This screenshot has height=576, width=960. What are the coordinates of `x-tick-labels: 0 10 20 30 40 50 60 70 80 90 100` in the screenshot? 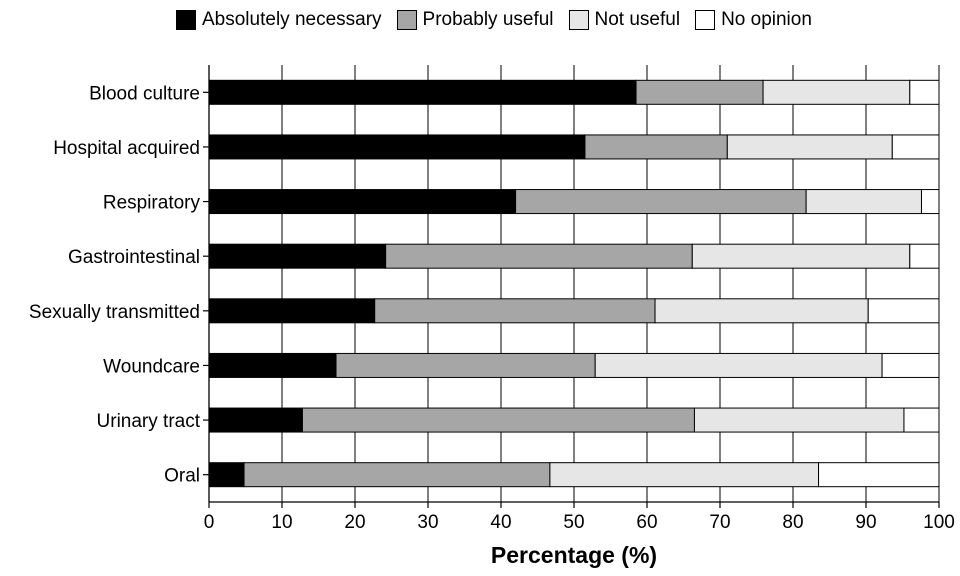 It's located at (579, 522).